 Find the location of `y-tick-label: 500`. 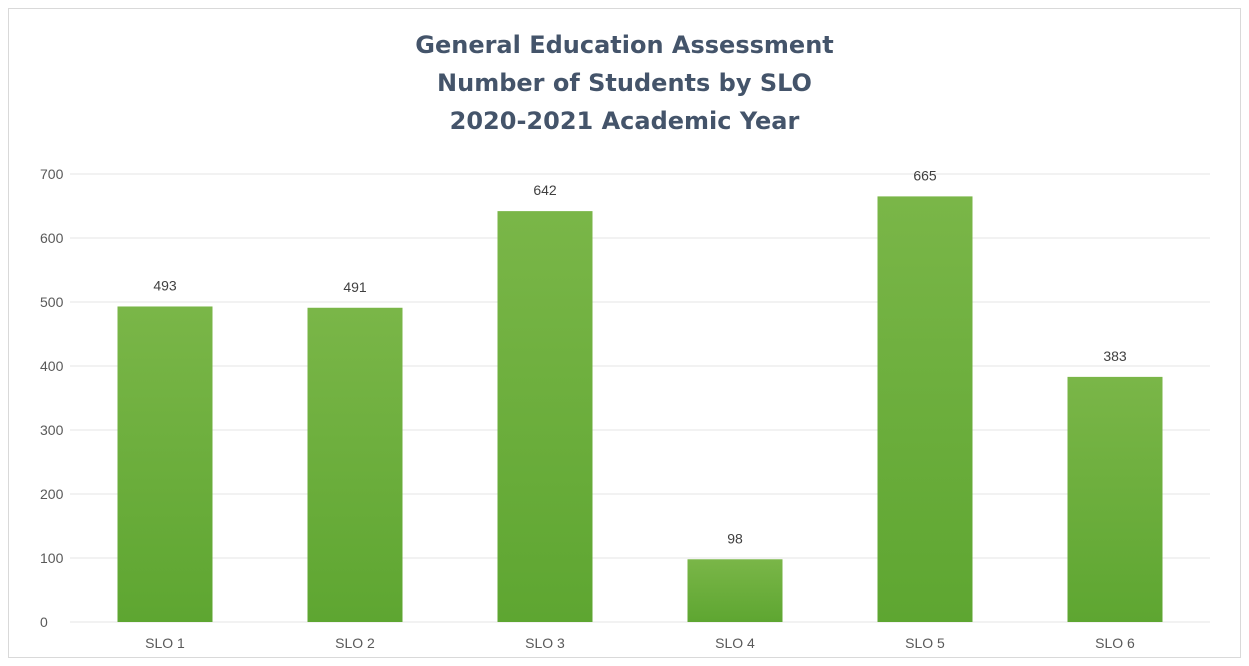

y-tick-label: 500 is located at coordinates (52, 302).